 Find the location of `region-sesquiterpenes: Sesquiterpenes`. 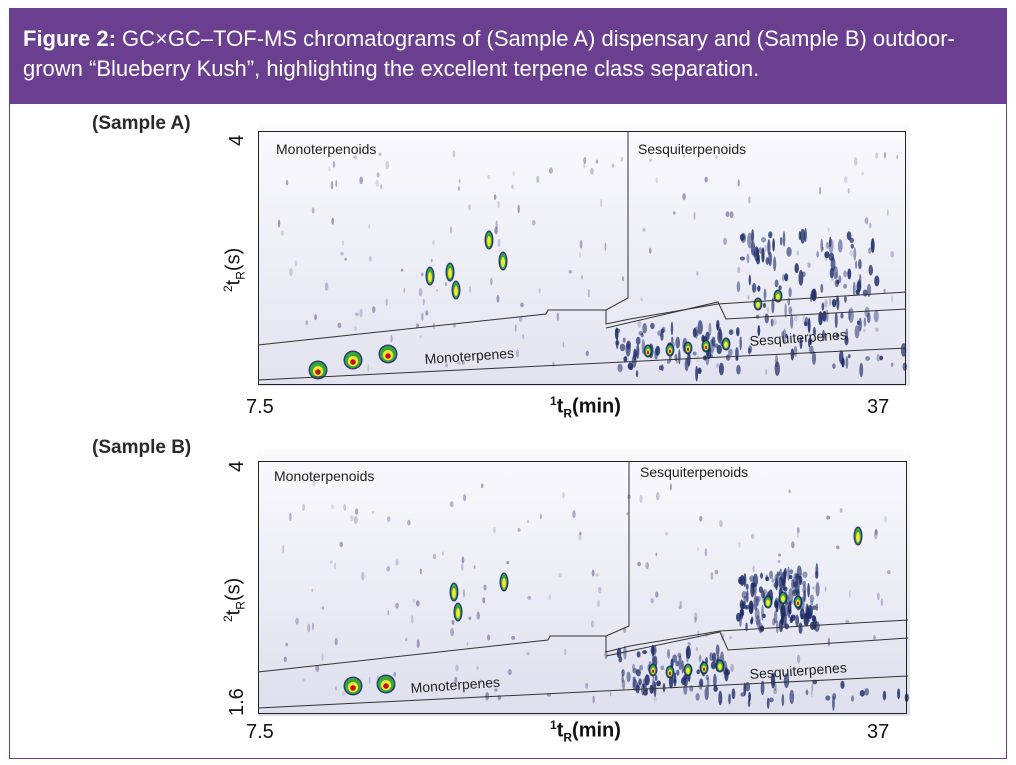

region-sesquiterpenes: Sesquiterpenes is located at coordinates (798, 670).